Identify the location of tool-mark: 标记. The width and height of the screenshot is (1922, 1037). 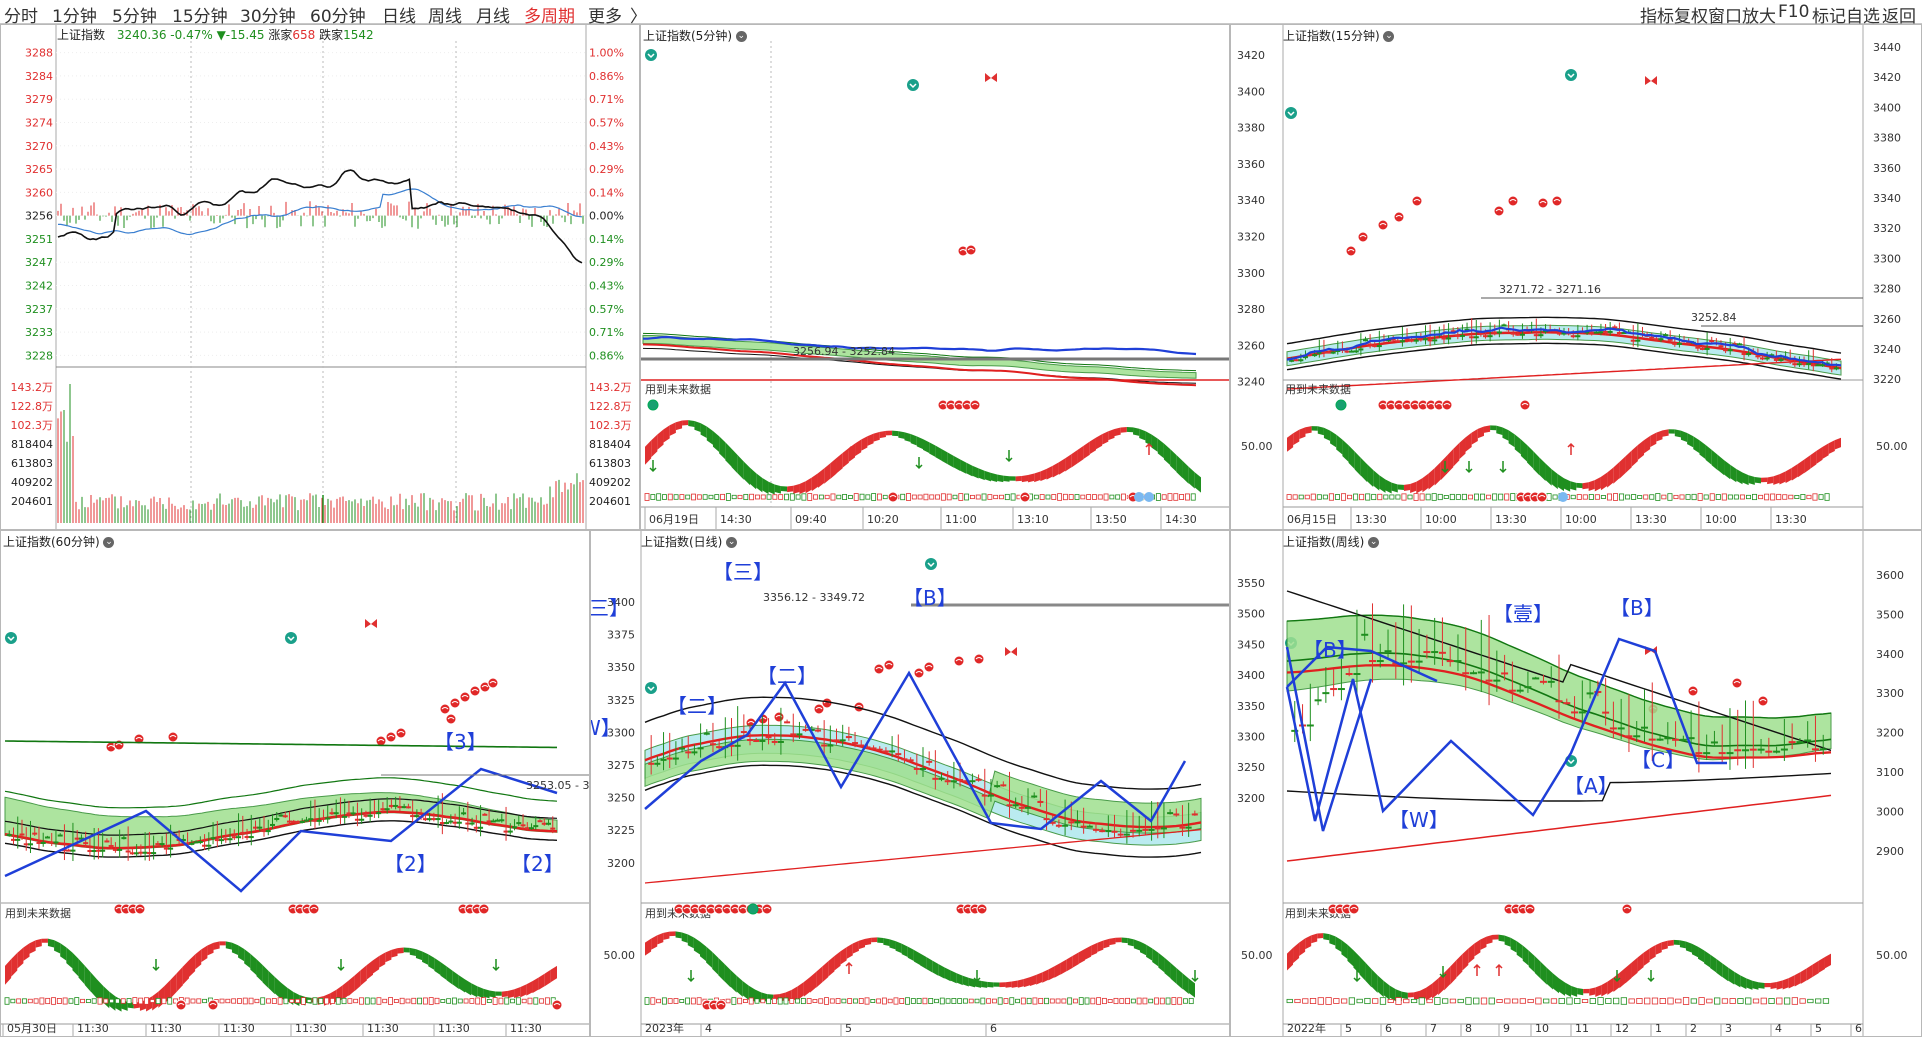
(1829, 17).